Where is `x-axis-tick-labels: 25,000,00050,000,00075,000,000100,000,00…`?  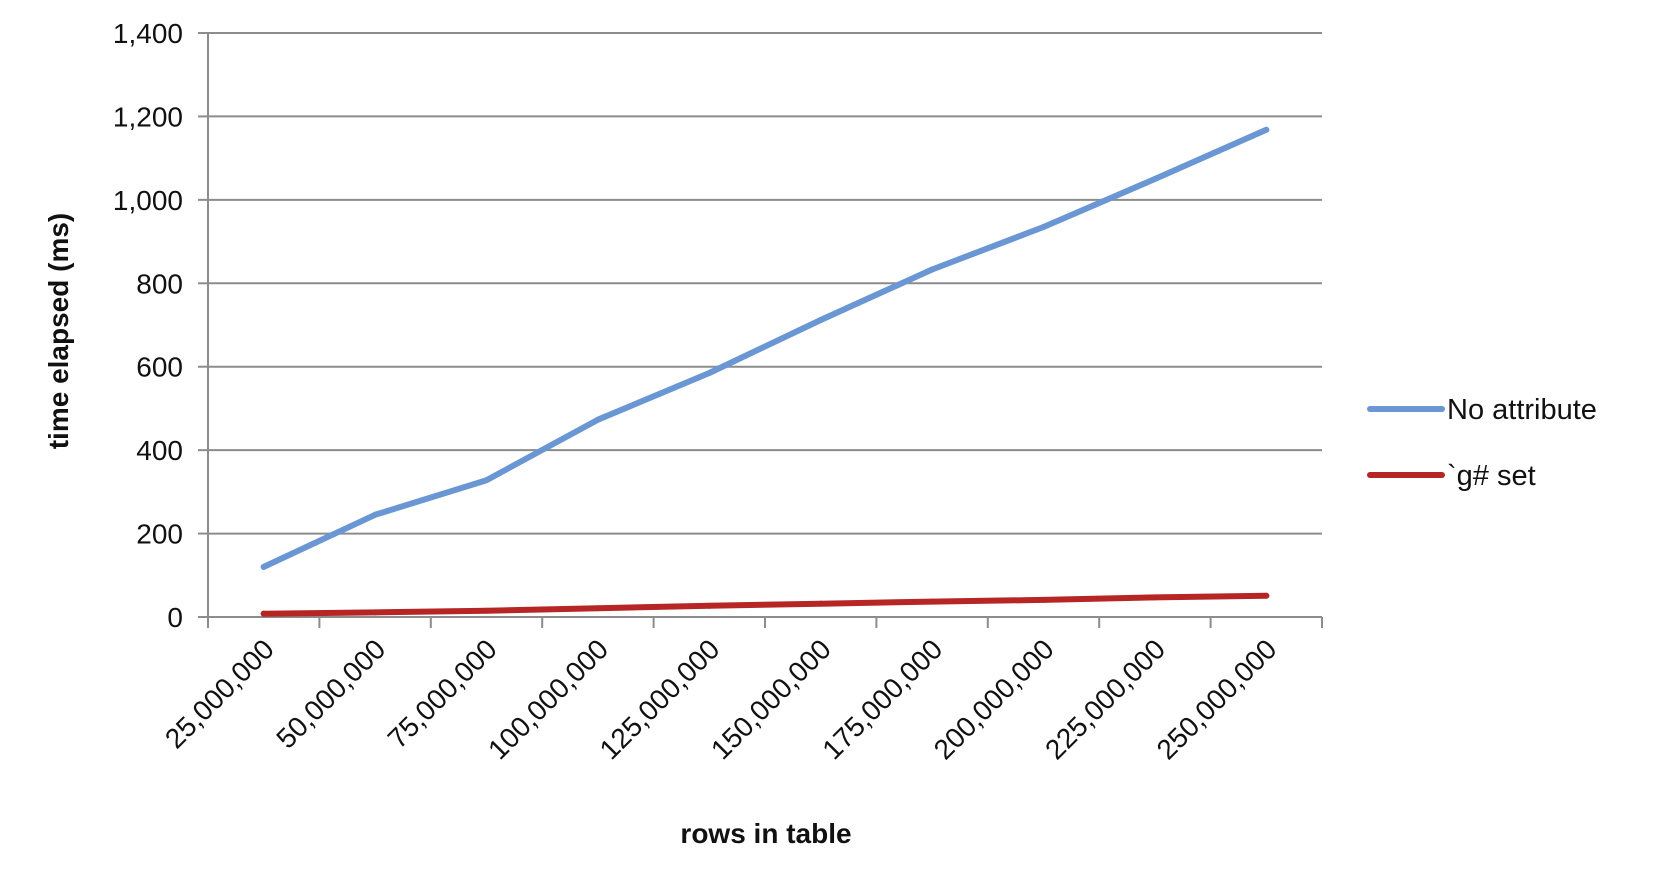 x-axis-tick-labels: 25,000,00050,000,00075,000,000100,000,00… is located at coordinates (721, 699).